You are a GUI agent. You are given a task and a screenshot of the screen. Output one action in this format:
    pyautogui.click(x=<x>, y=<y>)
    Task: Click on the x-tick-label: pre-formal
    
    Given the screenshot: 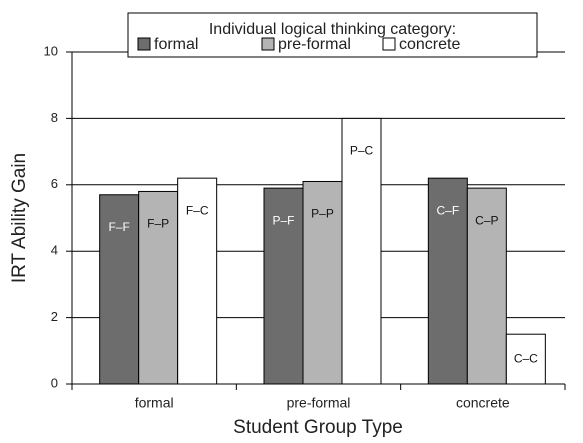 What is the action you would take?
    pyautogui.click(x=319, y=403)
    